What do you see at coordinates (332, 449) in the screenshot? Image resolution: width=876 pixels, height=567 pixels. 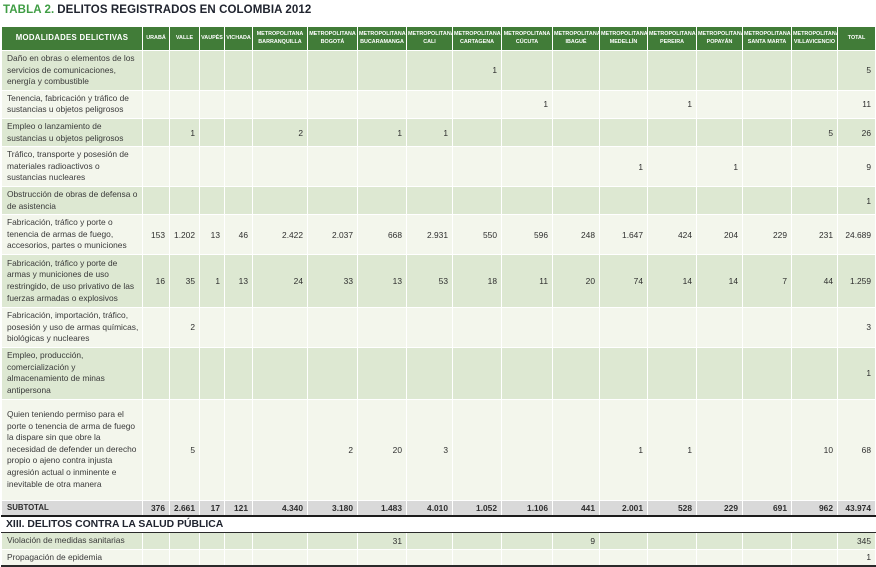 I see `value-cell: 2` at bounding box center [332, 449].